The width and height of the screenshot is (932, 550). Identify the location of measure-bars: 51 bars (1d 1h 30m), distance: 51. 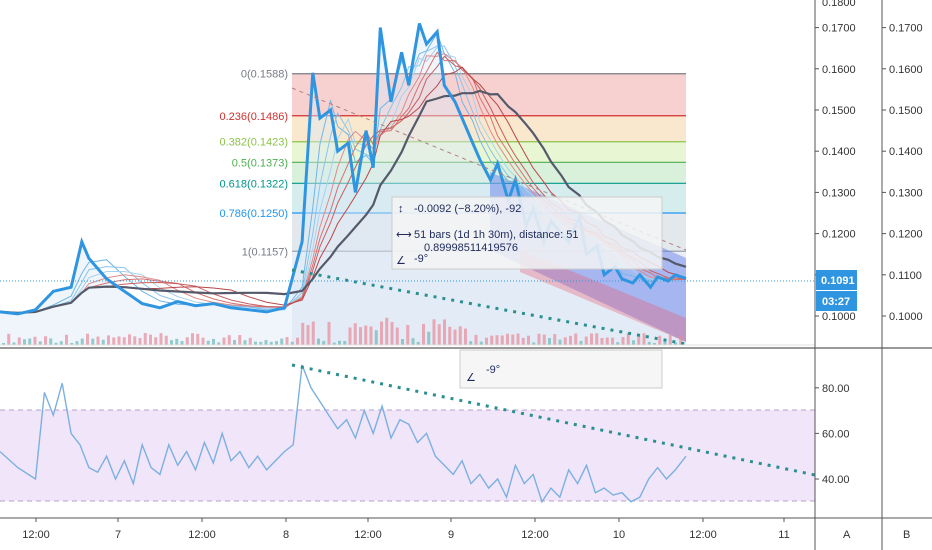
(496, 235).